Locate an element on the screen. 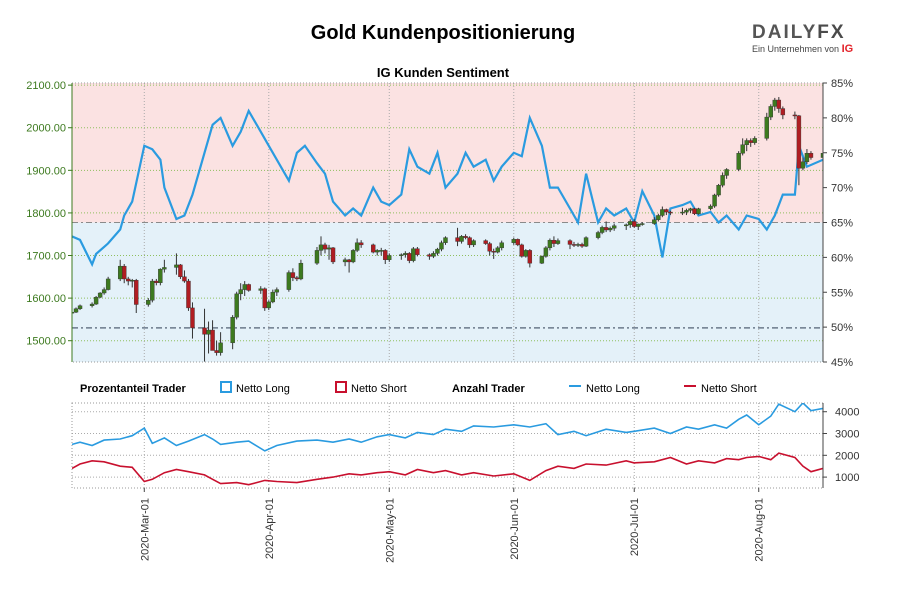 This screenshot has width=900, height=600. legend-pct-short-label: Netto Short is located at coordinates (379, 389).